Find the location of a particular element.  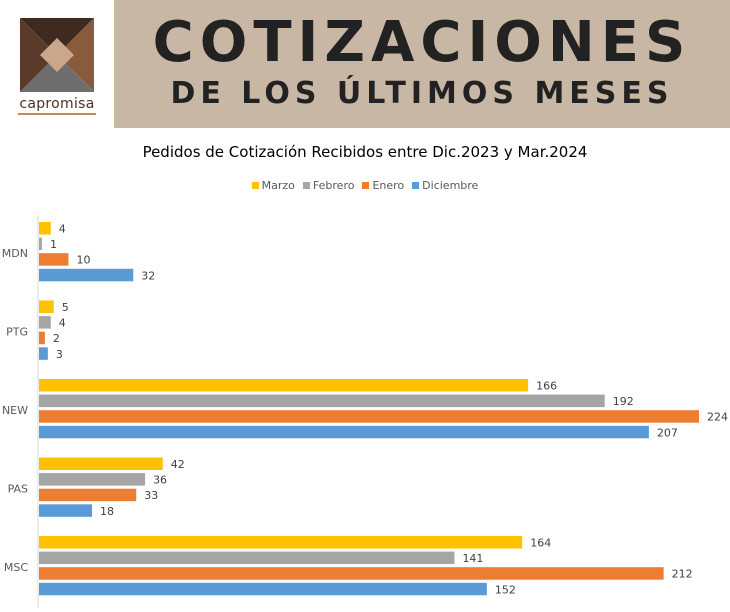

header-subtitle: DE LOS ÚLTIMOS MESES is located at coordinates (422, 93).